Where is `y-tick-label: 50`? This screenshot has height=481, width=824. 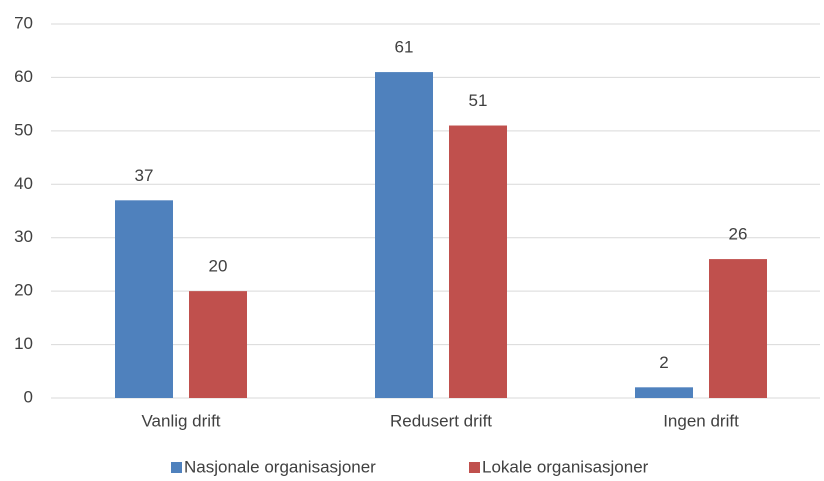
y-tick-label: 50 is located at coordinates (23, 129).